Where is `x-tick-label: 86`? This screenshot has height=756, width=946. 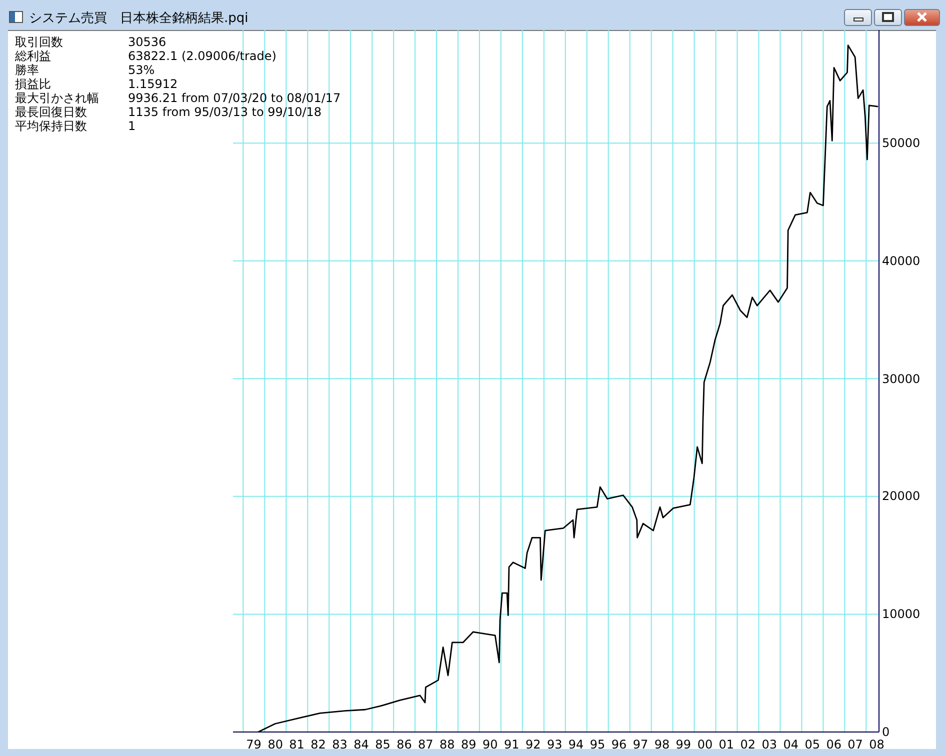 x-tick-label: 86 is located at coordinates (404, 745).